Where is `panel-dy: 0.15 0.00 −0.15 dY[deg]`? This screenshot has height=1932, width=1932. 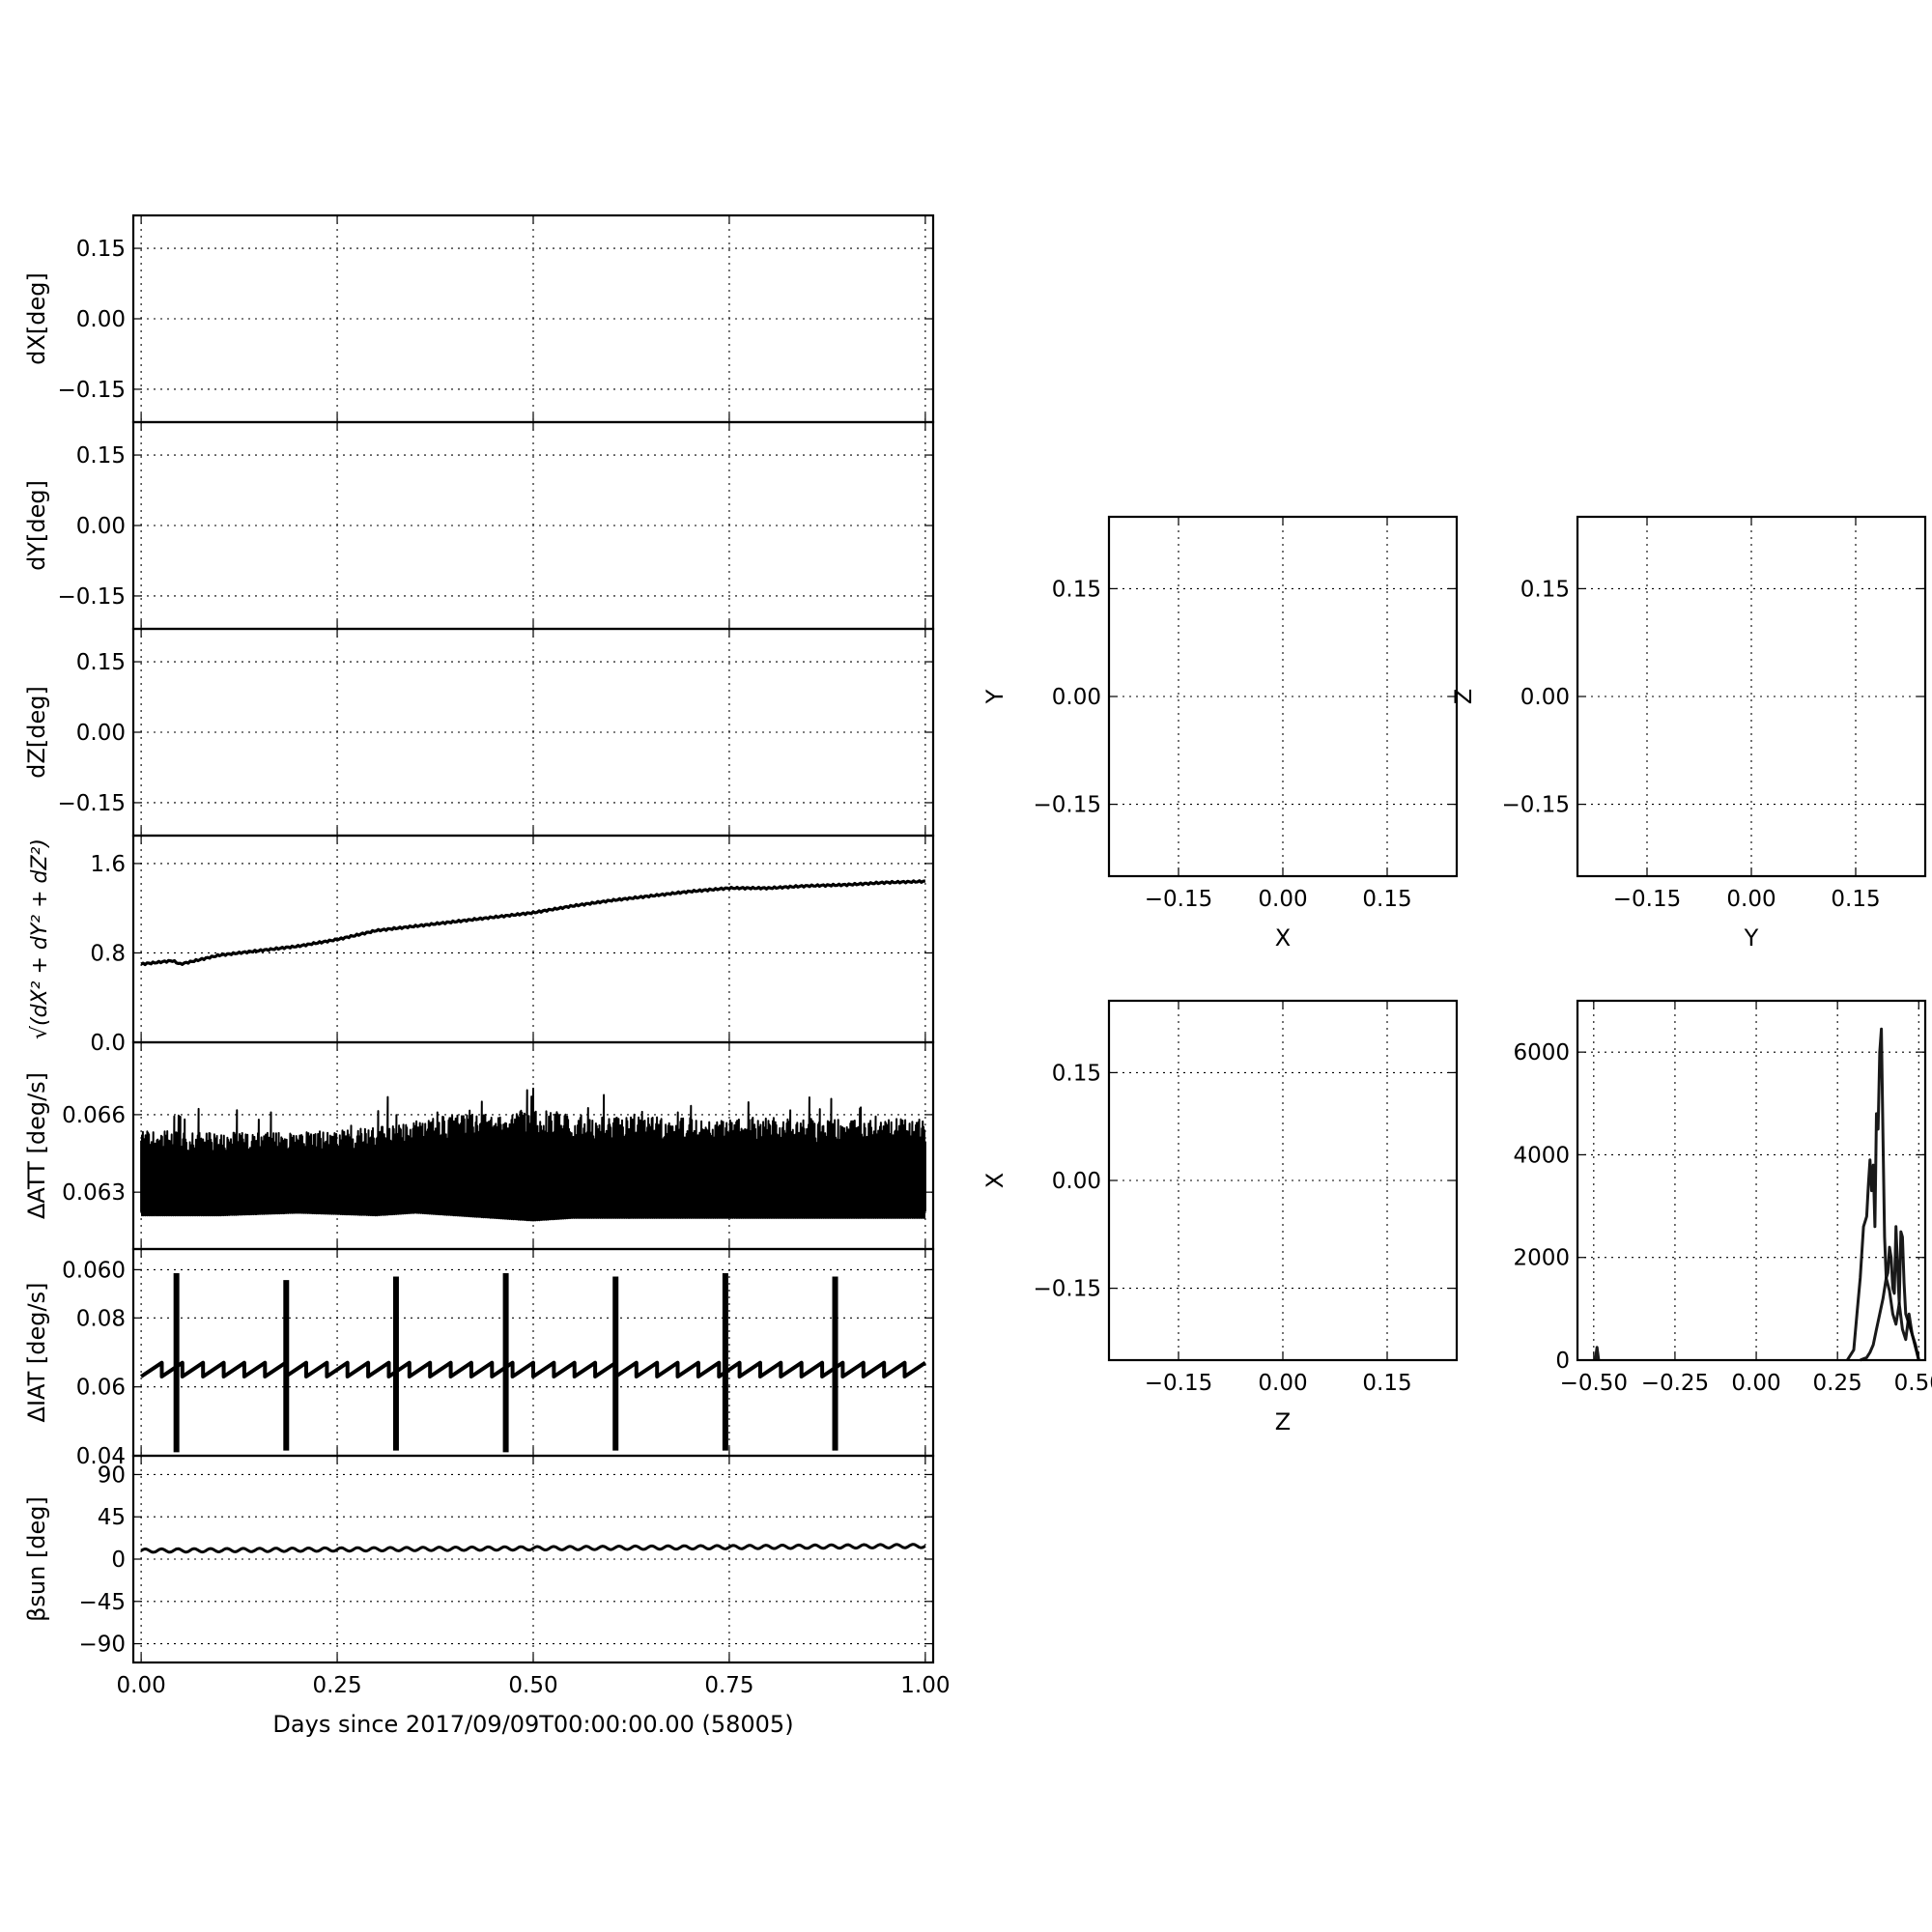 panel-dy: 0.15 0.00 −0.15 dY[deg] is located at coordinates (479, 525).